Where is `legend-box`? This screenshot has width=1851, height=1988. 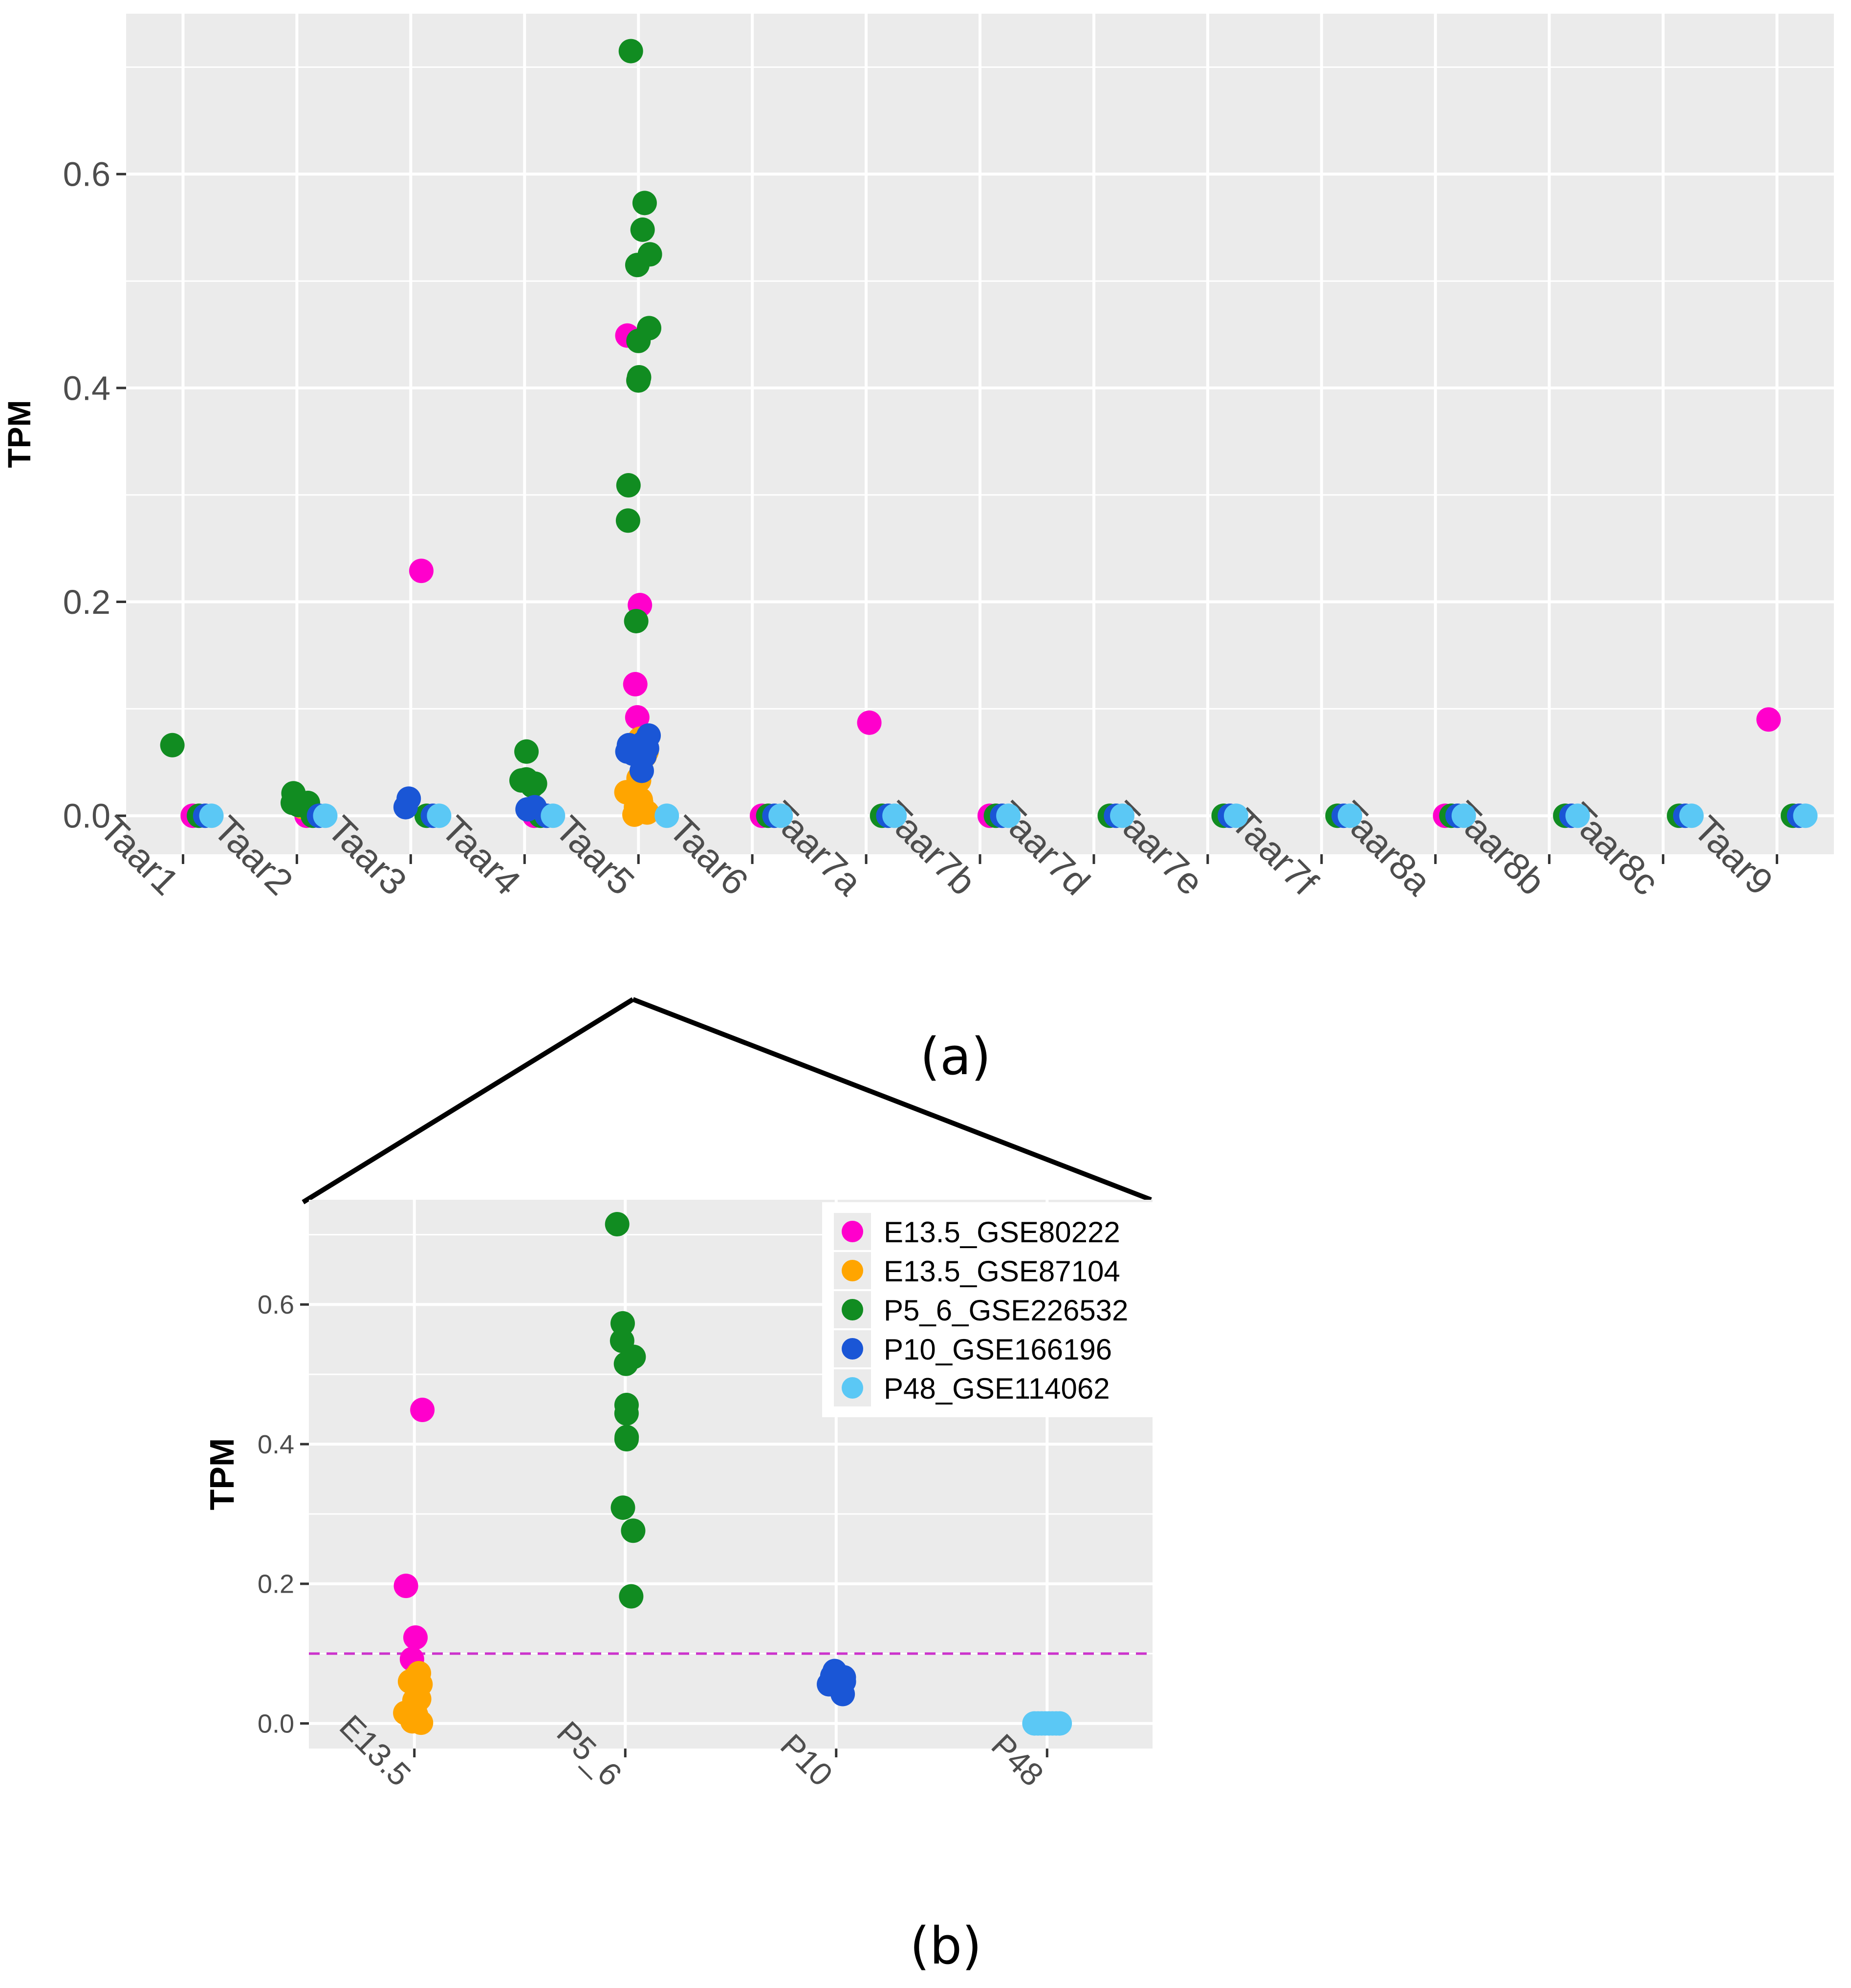 legend-box is located at coordinates (988, 1309).